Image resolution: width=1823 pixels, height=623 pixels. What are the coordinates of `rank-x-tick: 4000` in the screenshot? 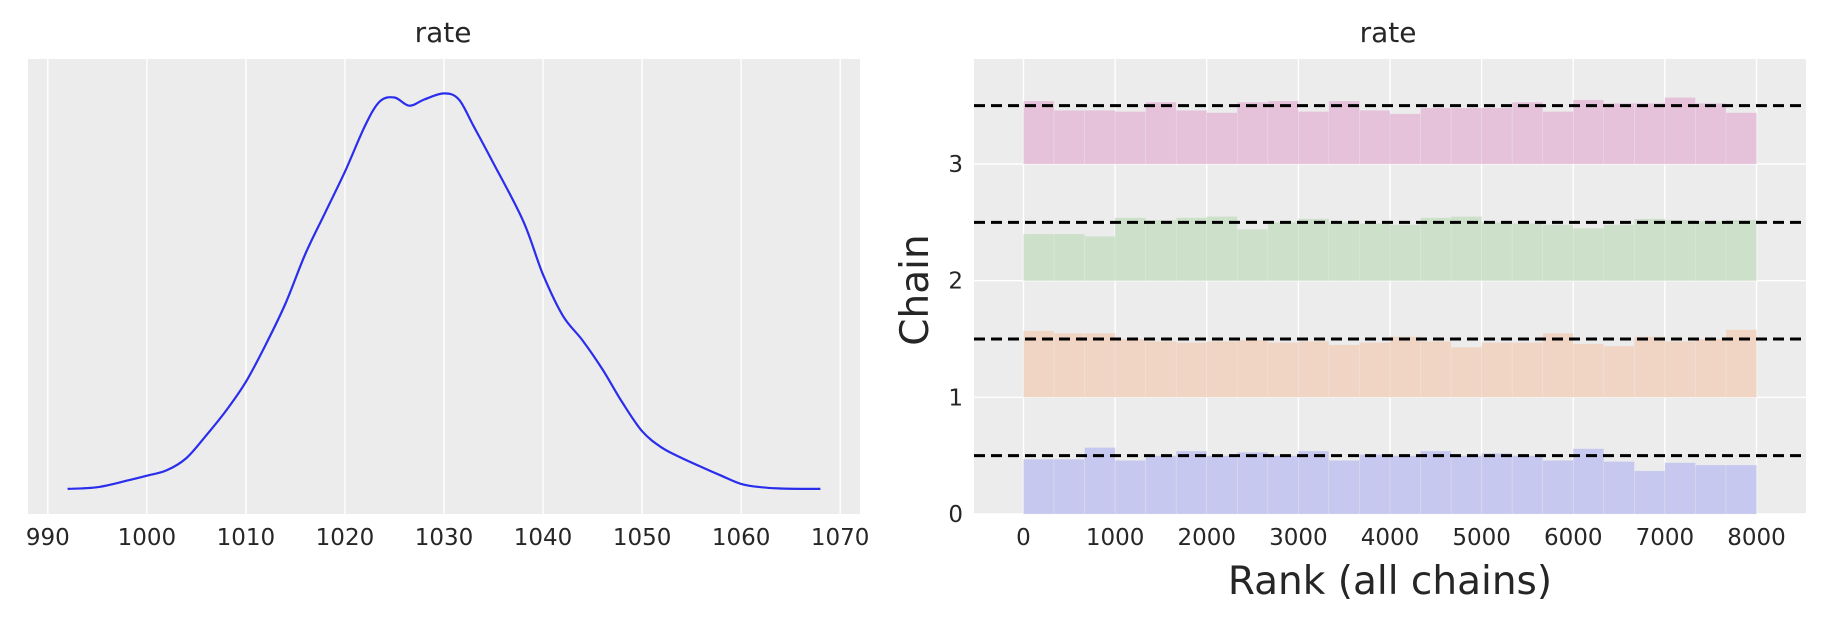 It's located at (1390, 538).